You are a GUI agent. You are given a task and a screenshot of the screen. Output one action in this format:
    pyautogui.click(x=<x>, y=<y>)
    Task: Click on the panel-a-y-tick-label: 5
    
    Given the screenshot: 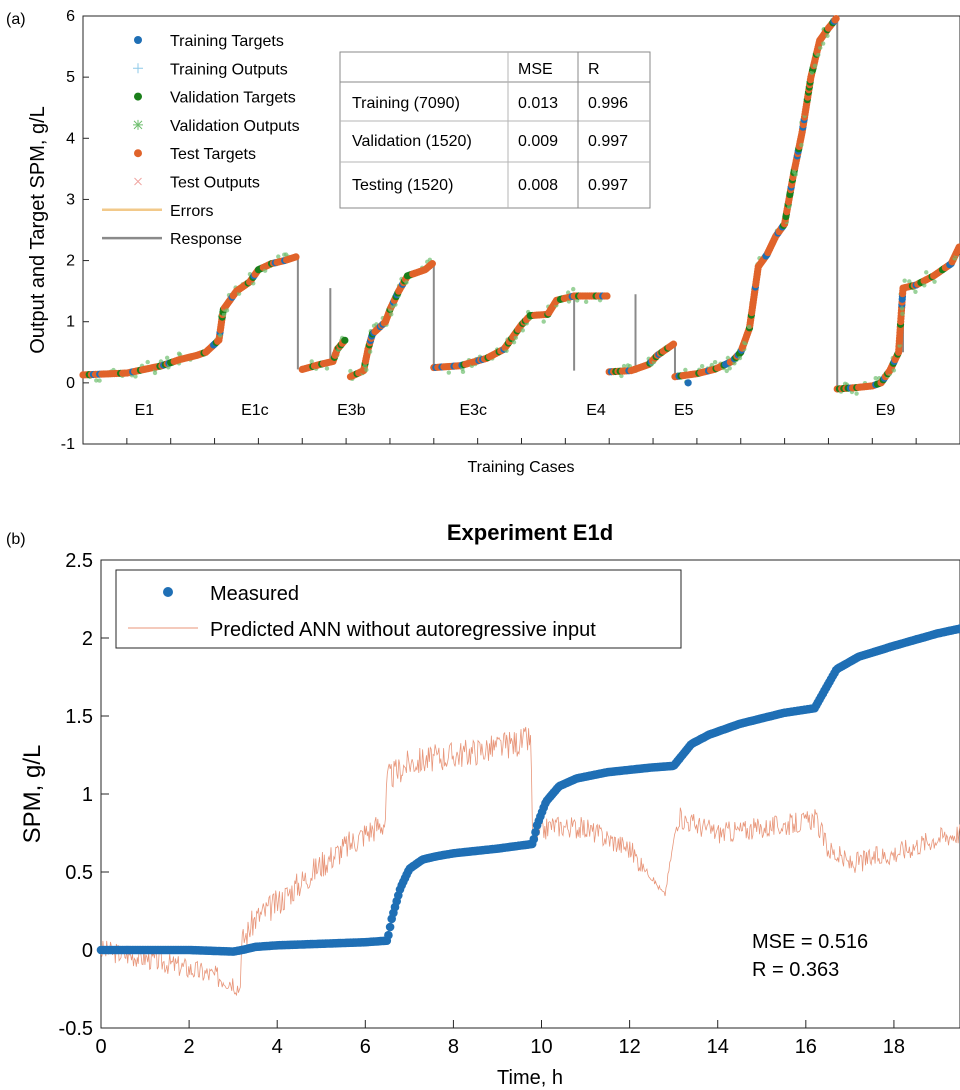 What is the action you would take?
    pyautogui.click(x=70, y=77)
    